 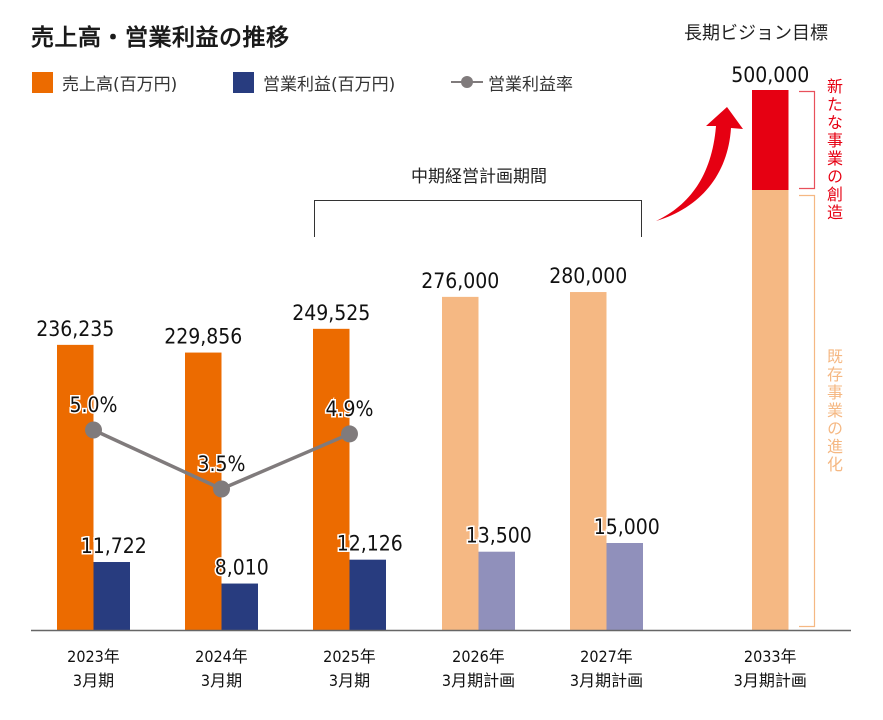 What do you see at coordinates (530, 84) in the screenshot?
I see `legend-label-margin: 営業利益率` at bounding box center [530, 84].